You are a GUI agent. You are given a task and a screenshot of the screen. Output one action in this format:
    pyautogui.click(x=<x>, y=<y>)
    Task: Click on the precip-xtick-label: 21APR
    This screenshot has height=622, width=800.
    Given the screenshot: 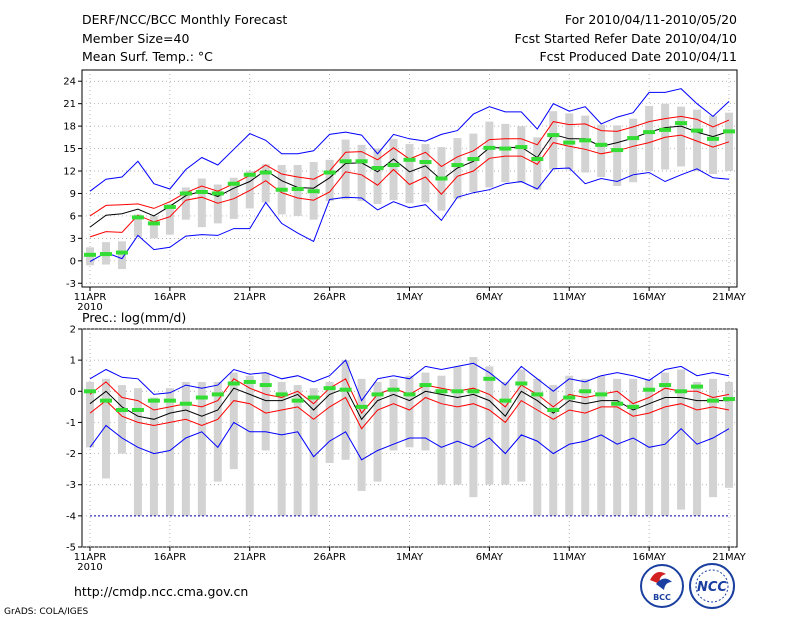 What is the action you would take?
    pyautogui.click(x=249, y=557)
    